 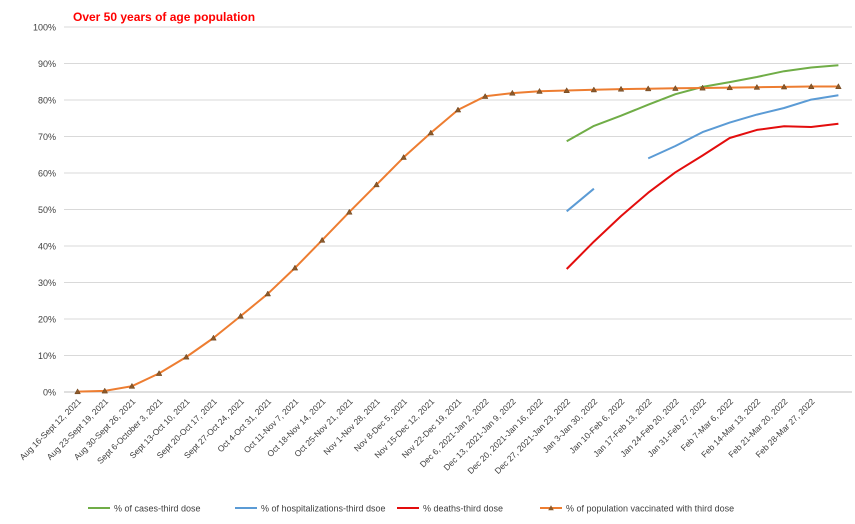 I want to click on y-tick-label: 90%, so click(x=47, y=64).